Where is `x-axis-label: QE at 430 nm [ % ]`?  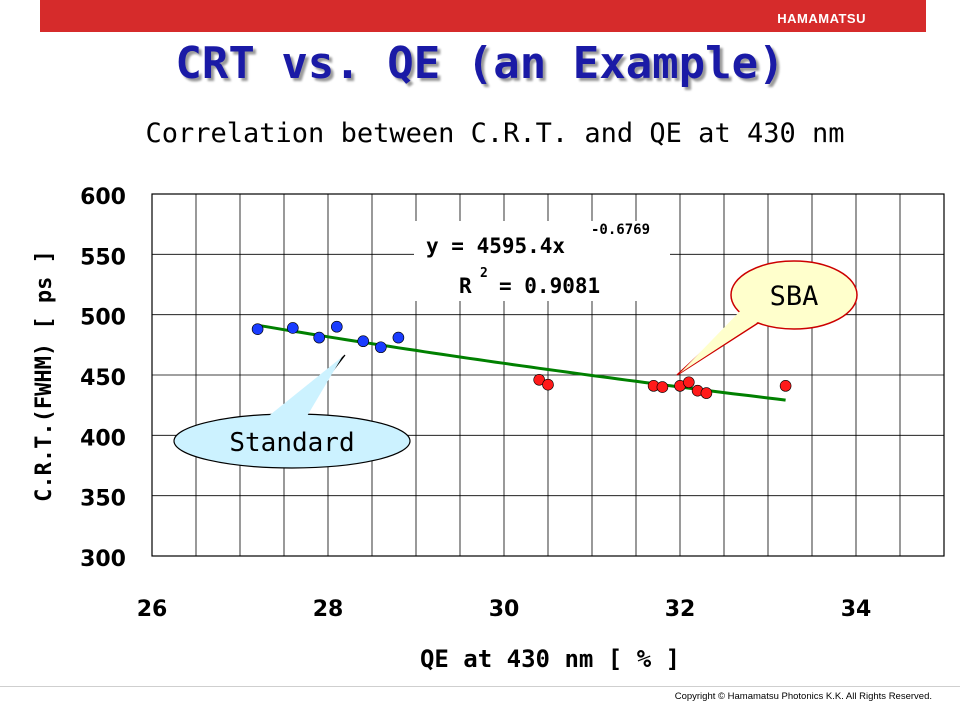
x-axis-label: QE at 430 nm [ % ] is located at coordinates (550, 659).